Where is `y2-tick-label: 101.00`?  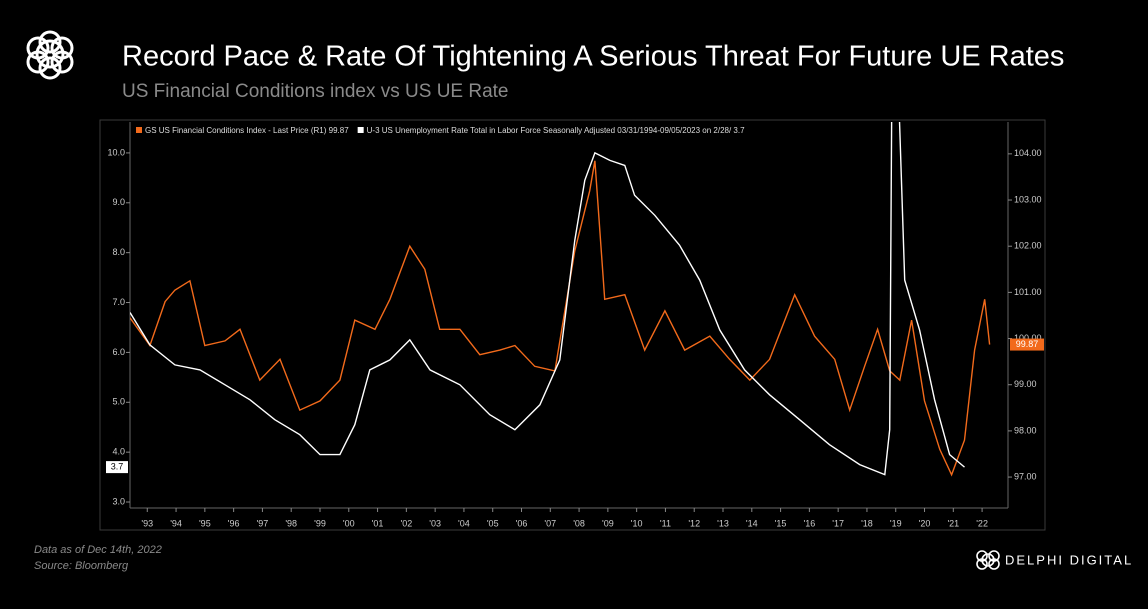 y2-tick-label: 101.00 is located at coordinates (1028, 292).